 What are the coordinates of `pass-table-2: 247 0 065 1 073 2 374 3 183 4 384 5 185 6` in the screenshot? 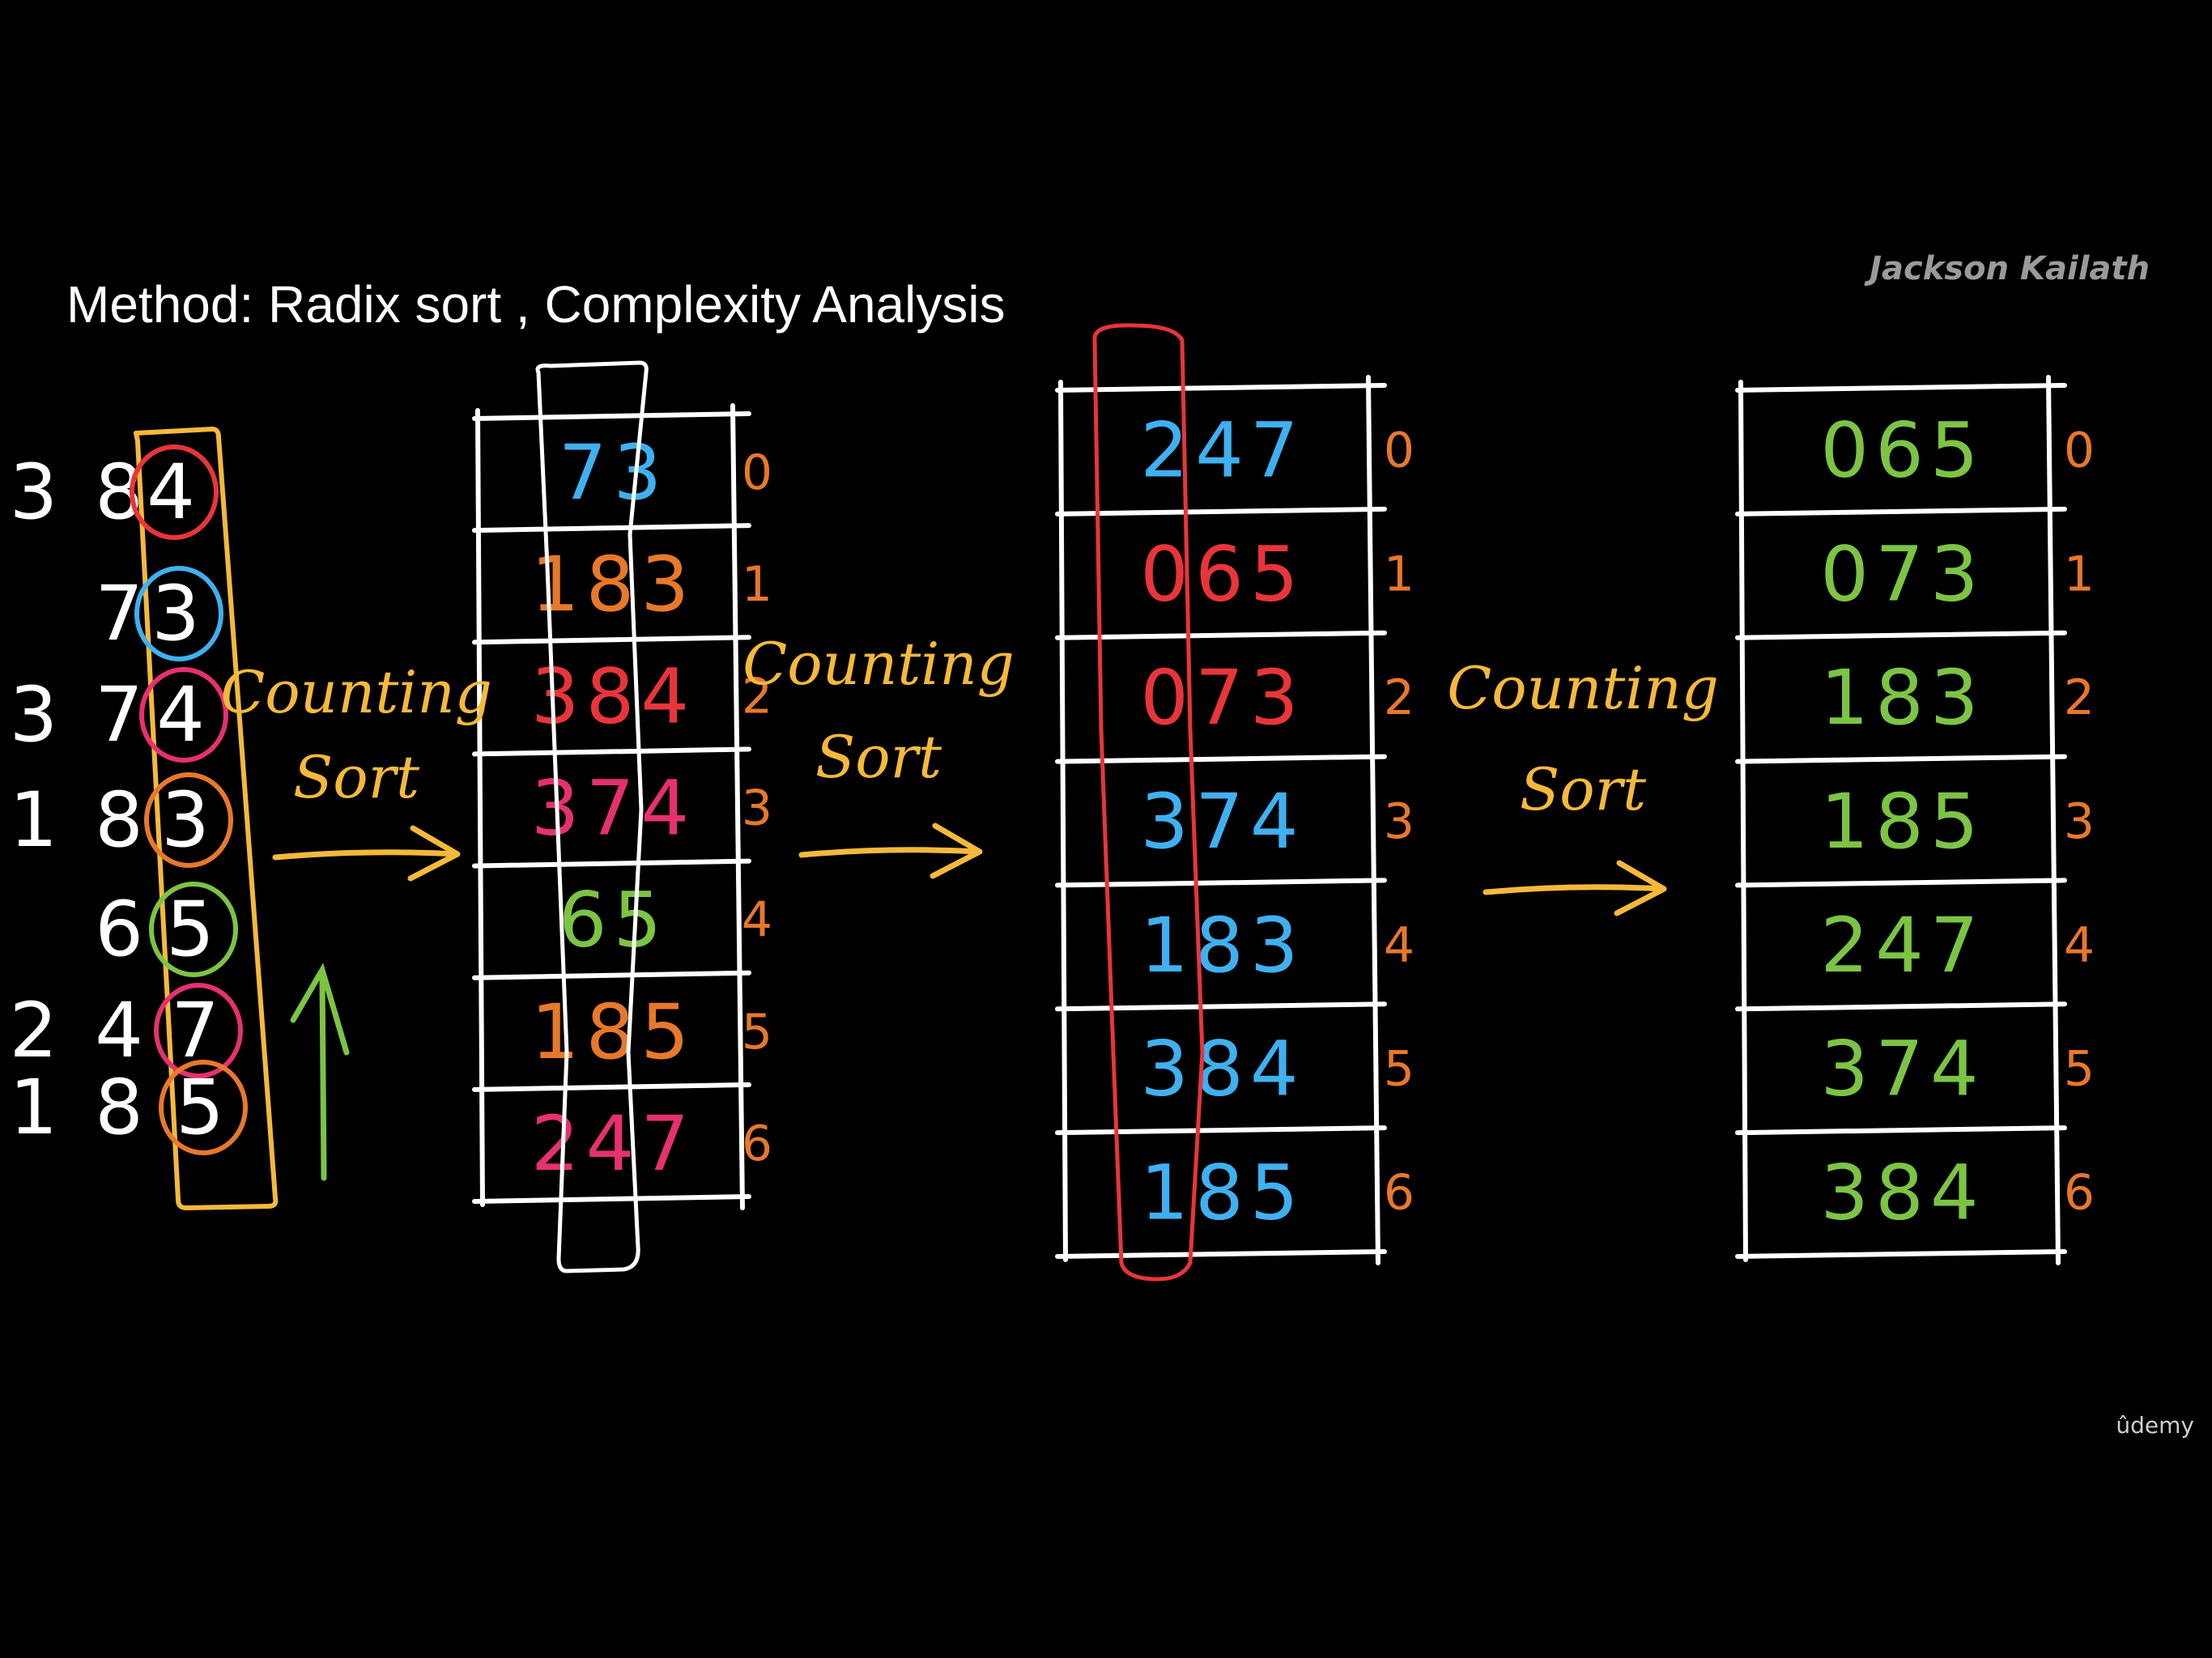 It's located at (1235, 820).